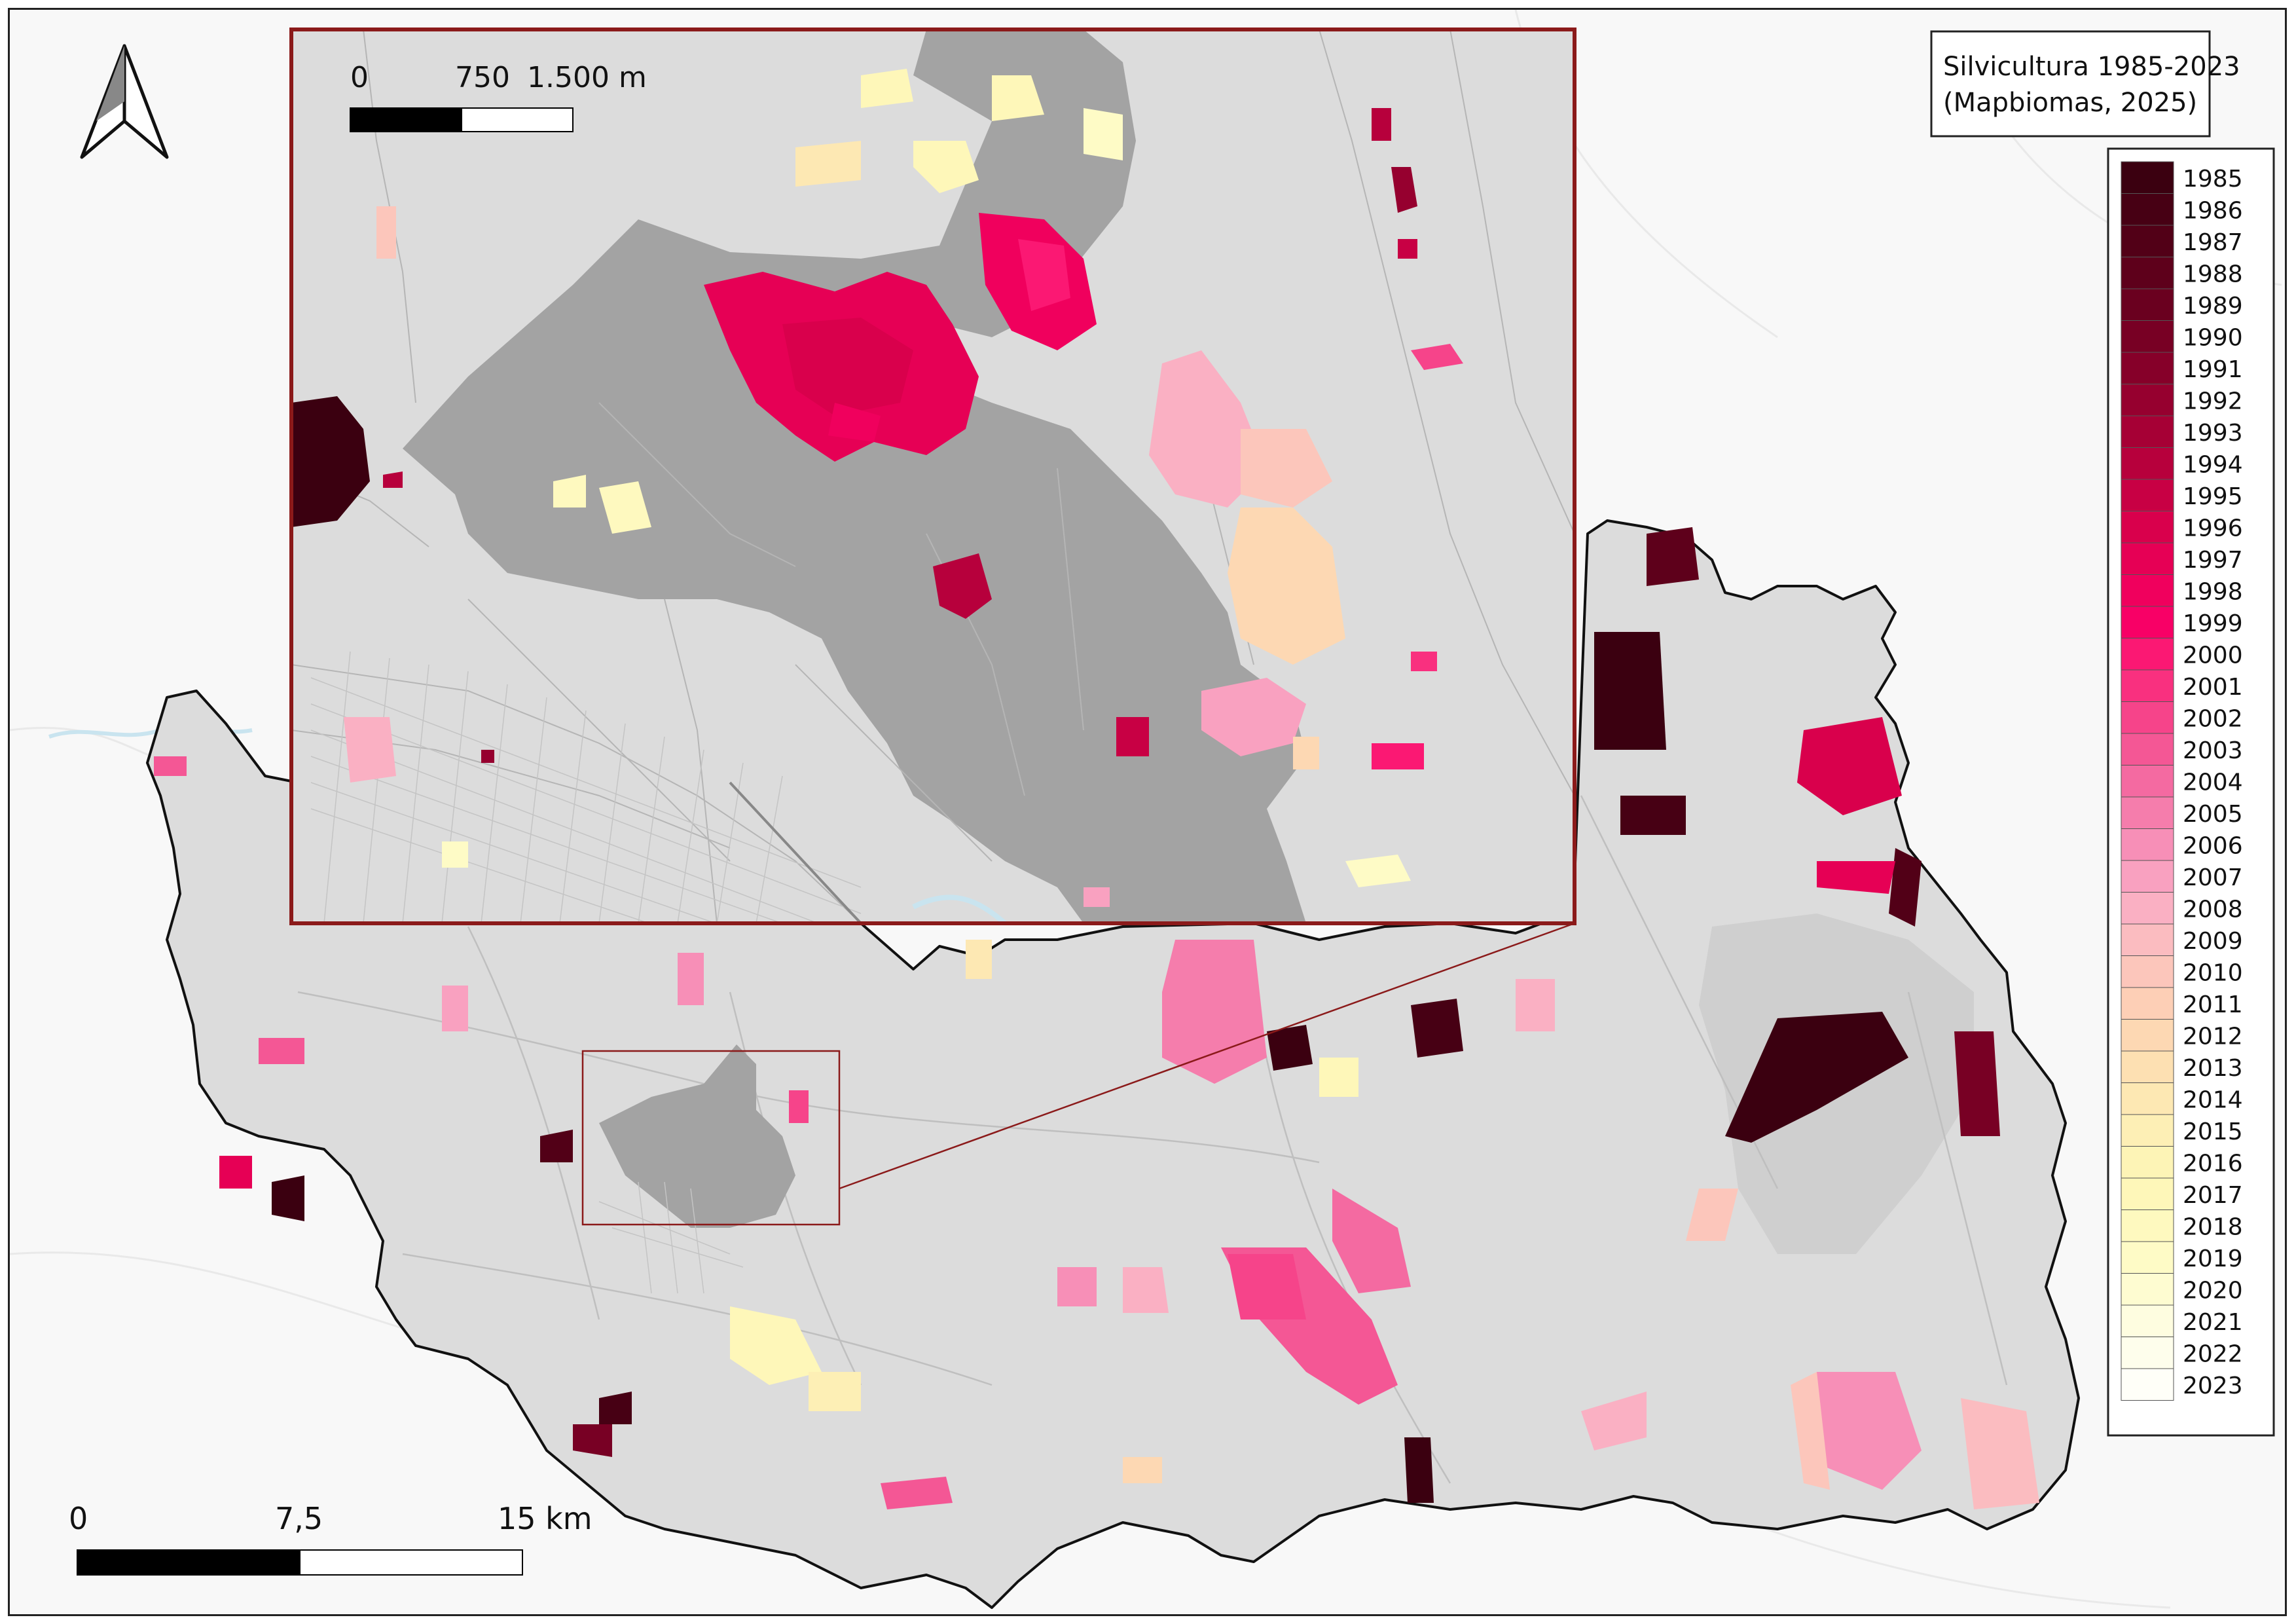 Image resolution: width=2296 pixels, height=1624 pixels. Describe the element at coordinates (2213, 1386) in the screenshot. I see `legend-label-2023: 2023` at that location.